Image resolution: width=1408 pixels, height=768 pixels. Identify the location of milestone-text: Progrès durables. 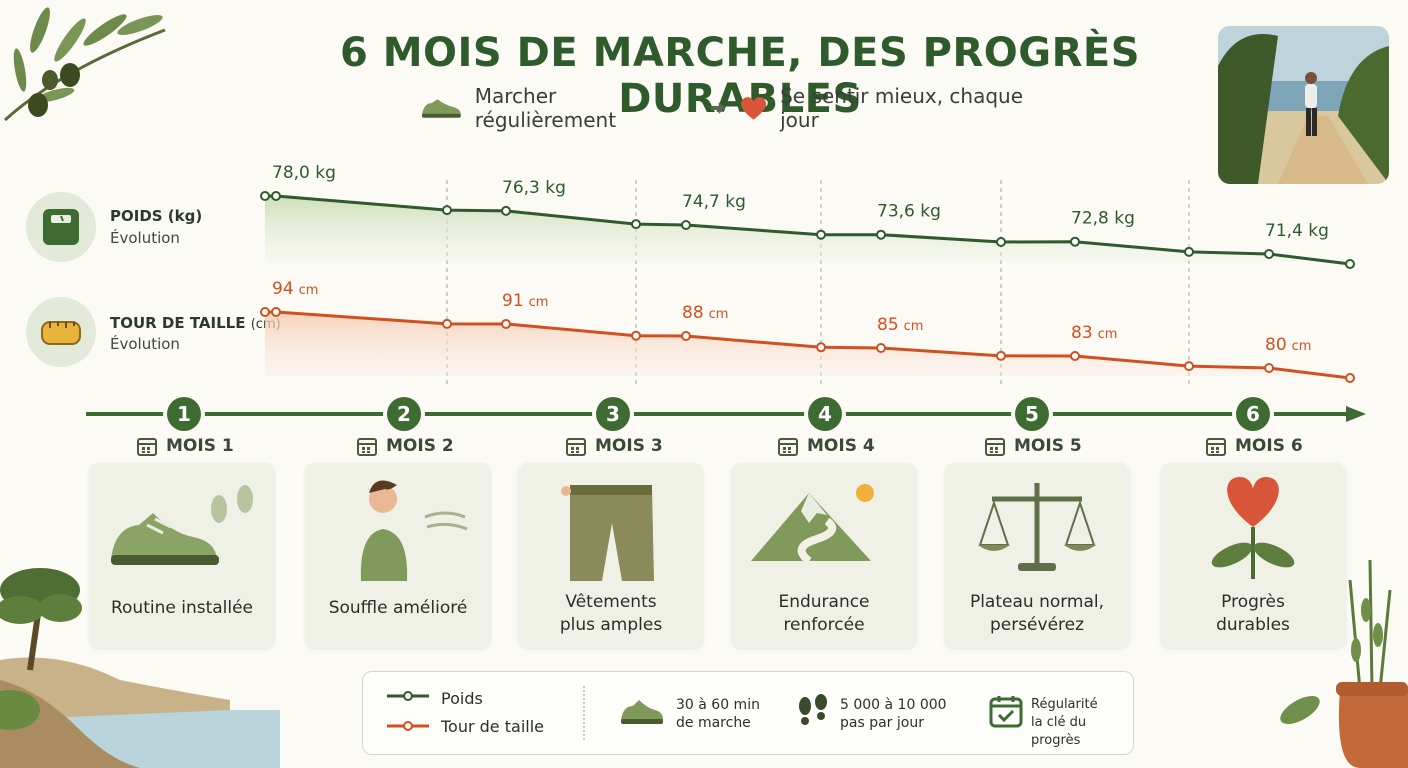
(1253, 613).